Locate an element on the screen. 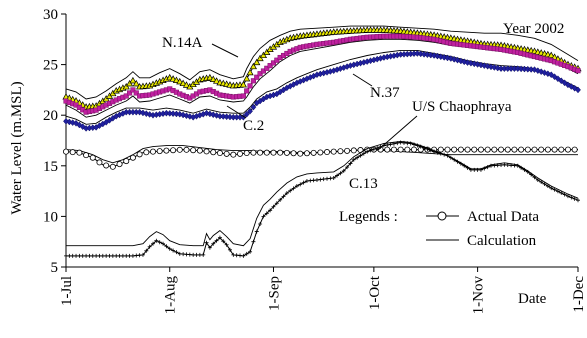 This screenshot has width=587, height=338. legend-calc-label: Calculation is located at coordinates (502, 241).